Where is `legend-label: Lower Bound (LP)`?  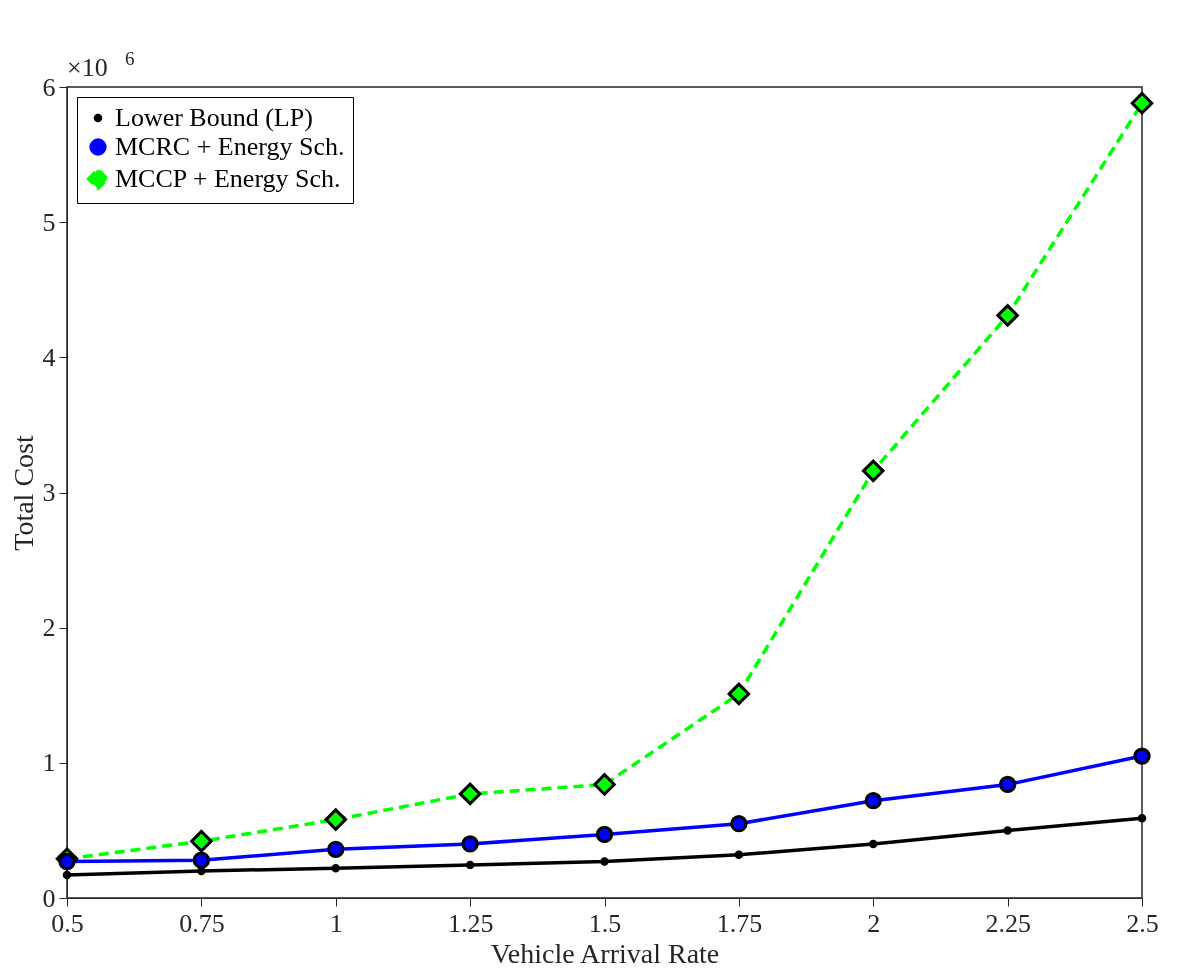
legend-label: Lower Bound (LP) is located at coordinates (214, 117).